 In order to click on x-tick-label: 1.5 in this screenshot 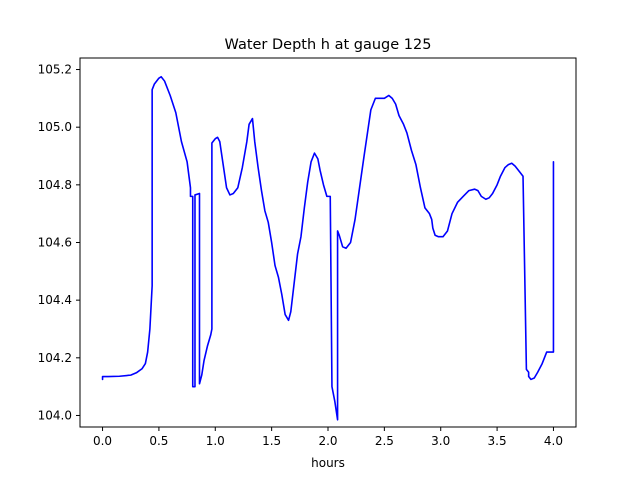, I will do `click(271, 441)`.